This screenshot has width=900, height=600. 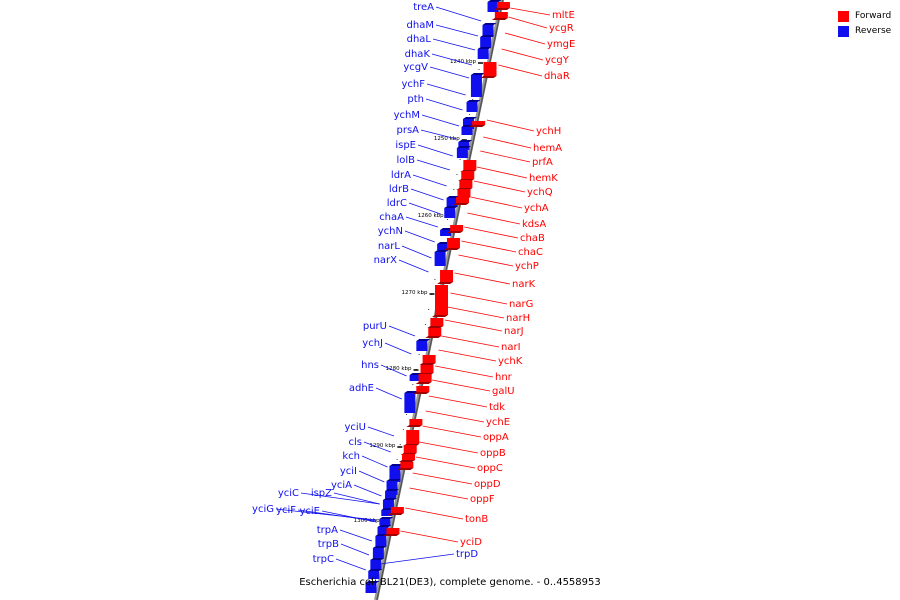 What do you see at coordinates (341, 485) in the screenshot?
I see `reverse-gene-label: yciA` at bounding box center [341, 485].